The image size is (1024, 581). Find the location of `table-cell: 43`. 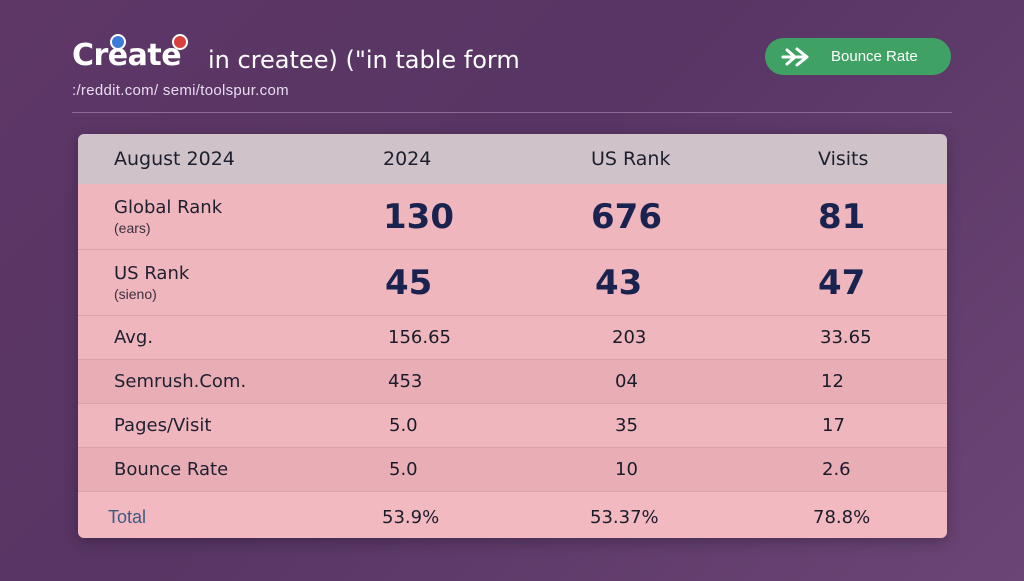

table-cell: 43 is located at coordinates (619, 282).